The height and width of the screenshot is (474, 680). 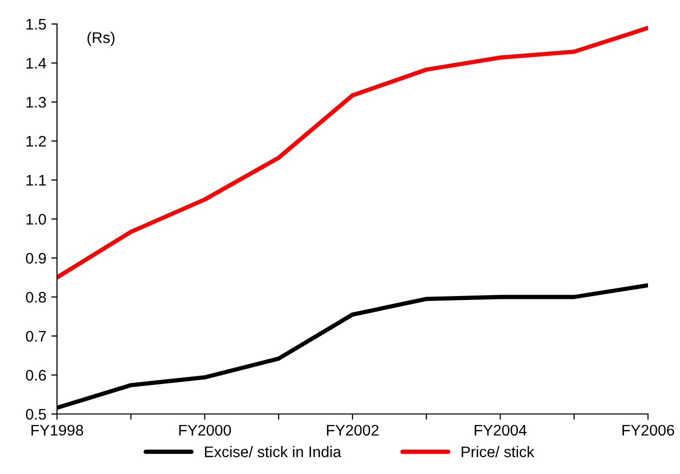 What do you see at coordinates (205, 430) in the screenshot?
I see `x-tick-label: FY2000` at bounding box center [205, 430].